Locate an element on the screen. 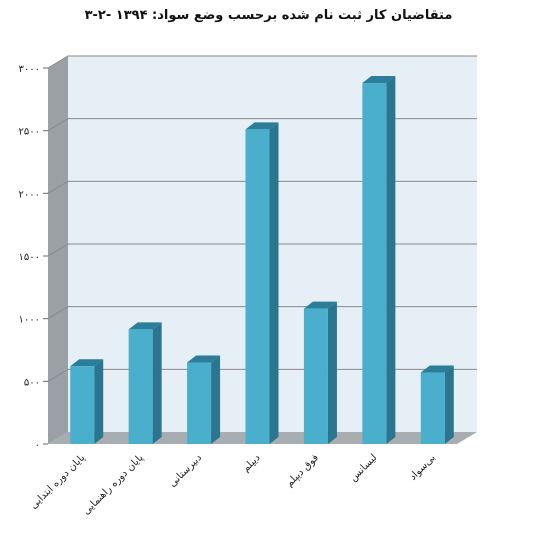  y-tick-label: ۲۰۰۰ is located at coordinates (29, 194).